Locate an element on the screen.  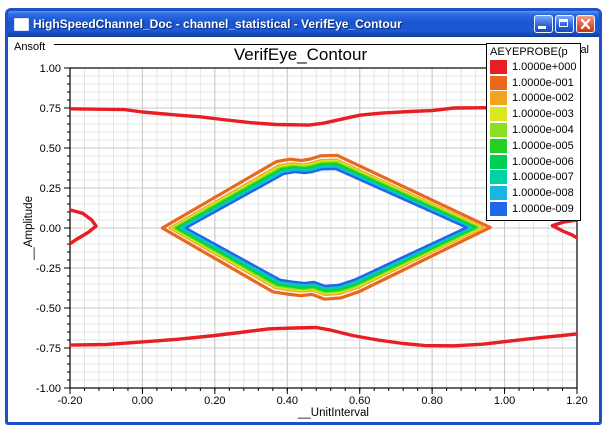
x-tick-label: 0.60 is located at coordinates (359, 401).